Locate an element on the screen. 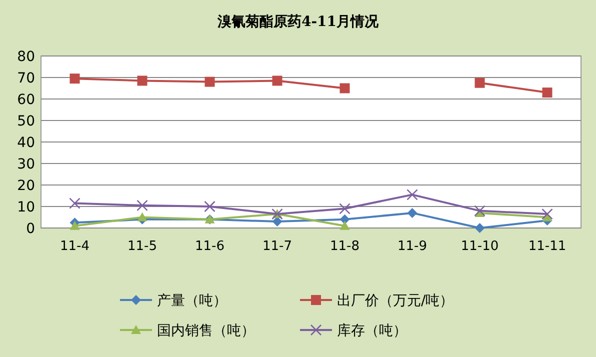  x-tick-label: 11-10 is located at coordinates (479, 246).